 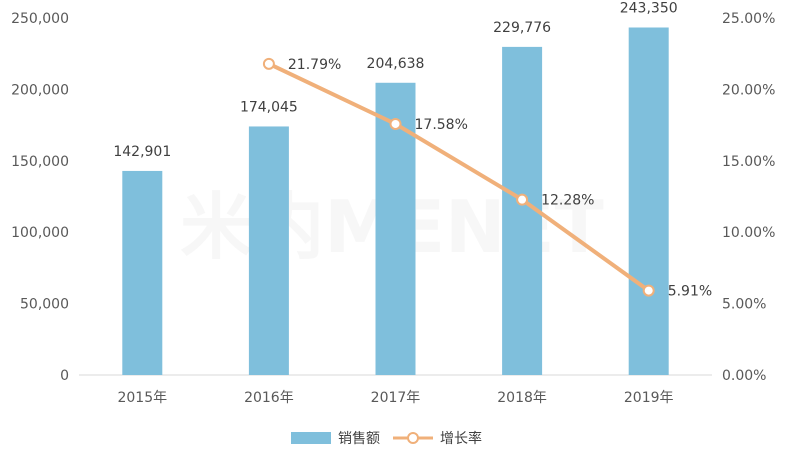 I want to click on x-tick-label: 2019年, so click(x=649, y=398).